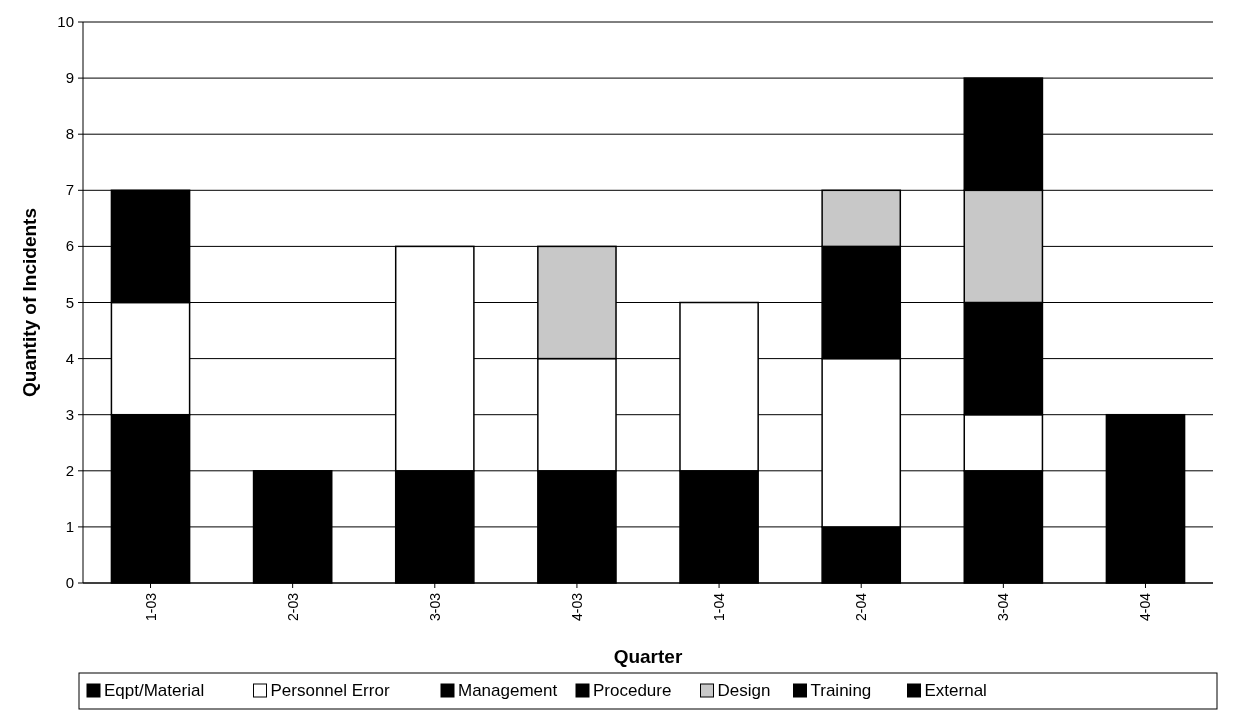 The width and height of the screenshot is (1233, 721). Describe the element at coordinates (69, 358) in the screenshot. I see `y-tick-label: 4` at that location.